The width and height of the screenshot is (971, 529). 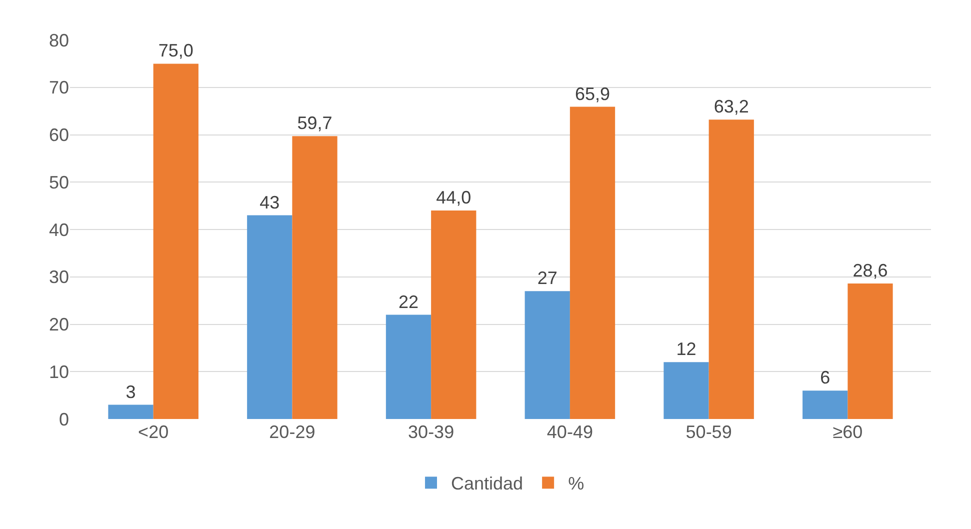 What do you see at coordinates (592, 94) in the screenshot?
I see `data-label: 65,9` at bounding box center [592, 94].